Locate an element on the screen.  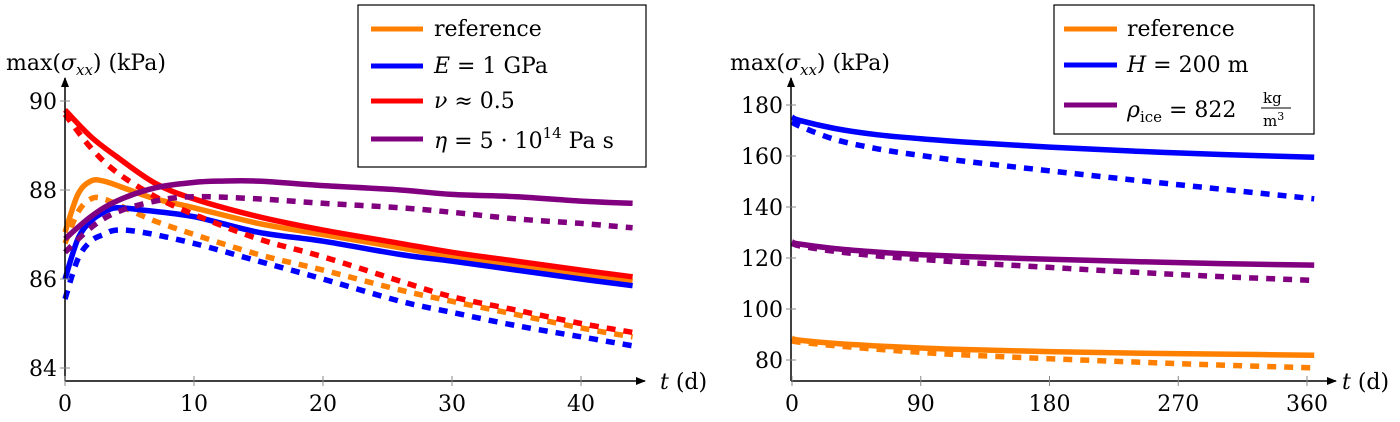
right-legend: reference H = 200 m ρice = 822 kg m3 is located at coordinates (1184, 69).